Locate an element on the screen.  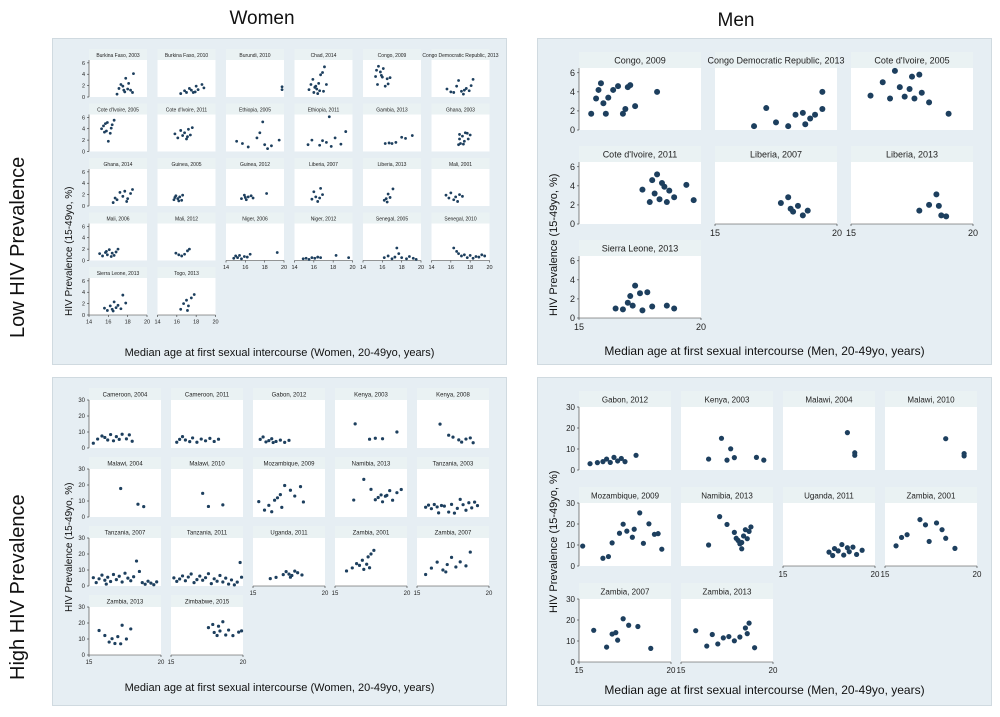
facet-panel: Malawi, 2010 is located at coordinates (207, 487).